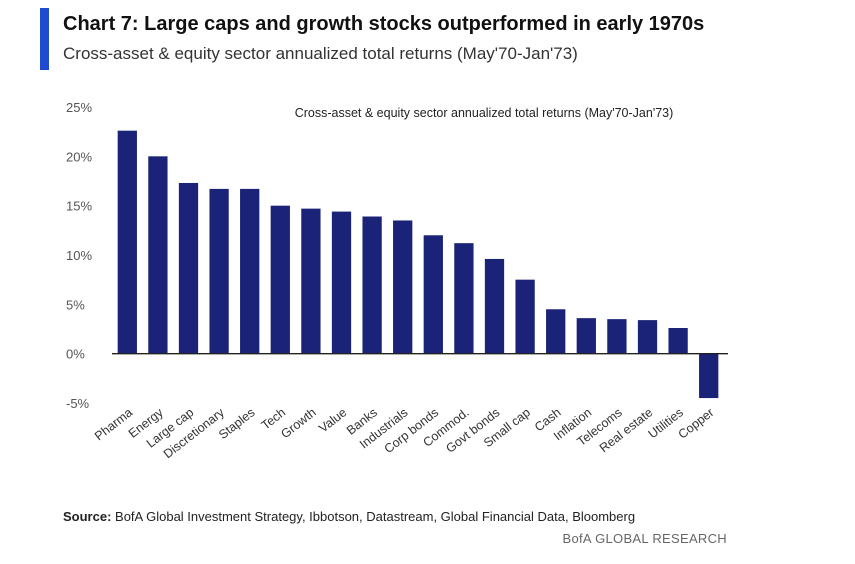 This screenshot has height=564, width=855. Describe the element at coordinates (696, 423) in the screenshot. I see `x-tick-label: Copper` at that location.